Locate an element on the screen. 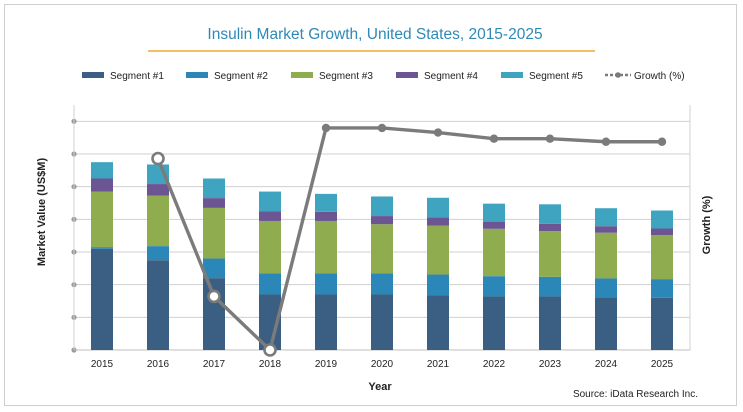 Image resolution: width=743 pixels, height=412 pixels. legend-label-segment-5: Segment #5 is located at coordinates (556, 76).